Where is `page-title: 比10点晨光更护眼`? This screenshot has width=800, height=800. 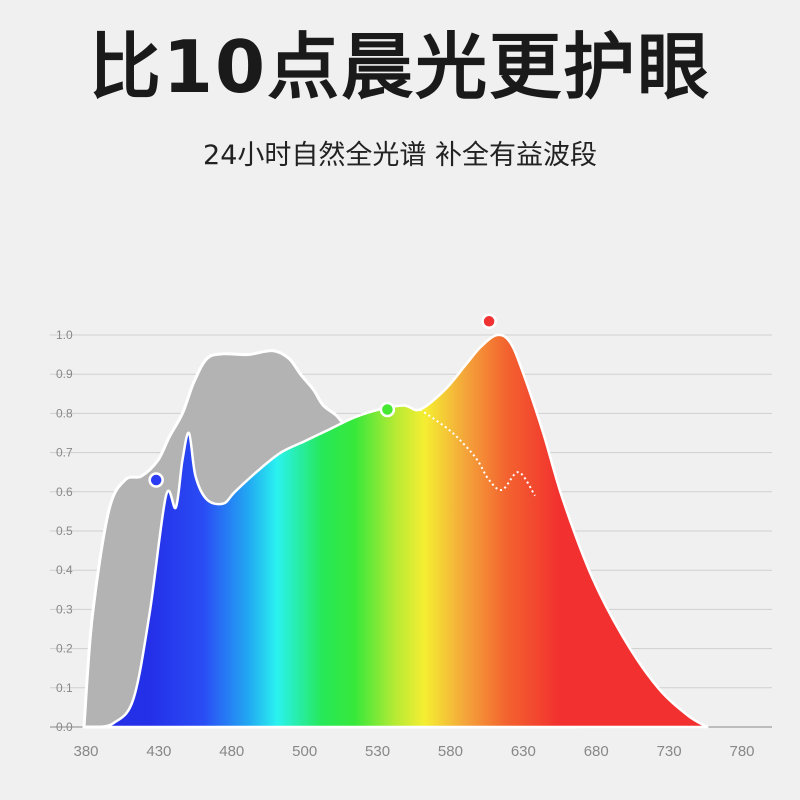 page-title: 比10点晨光更护眼 is located at coordinates (400, 67).